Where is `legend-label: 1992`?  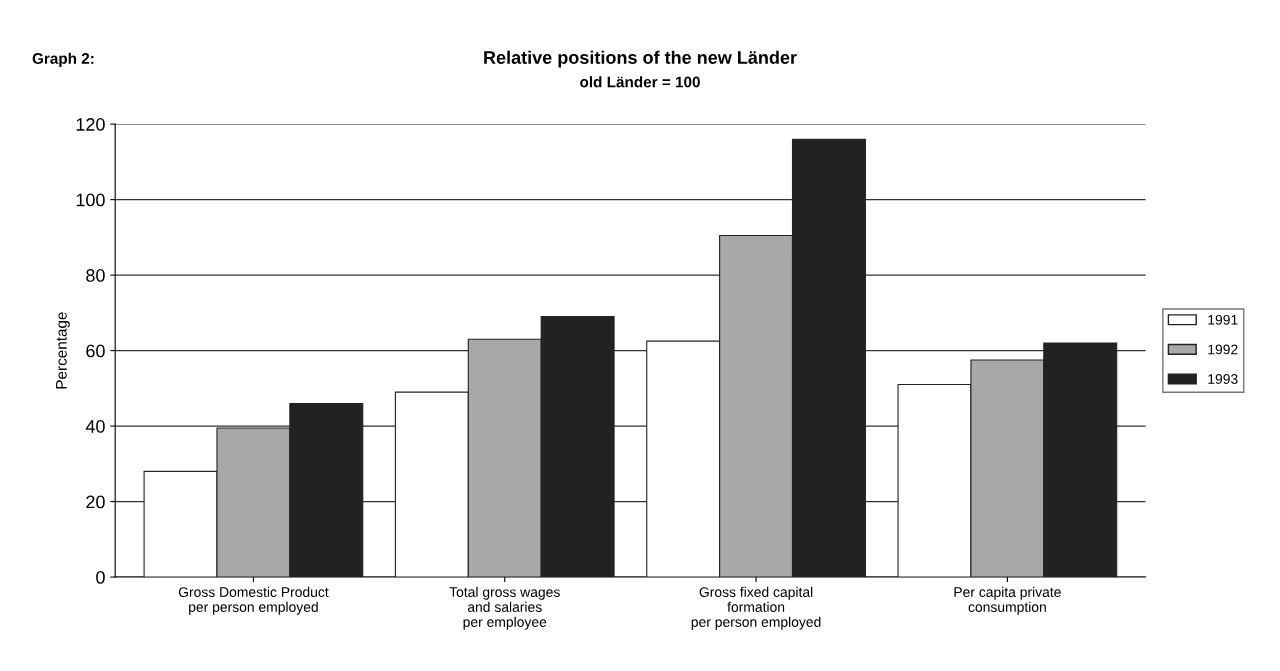 legend-label: 1992 is located at coordinates (1223, 349).